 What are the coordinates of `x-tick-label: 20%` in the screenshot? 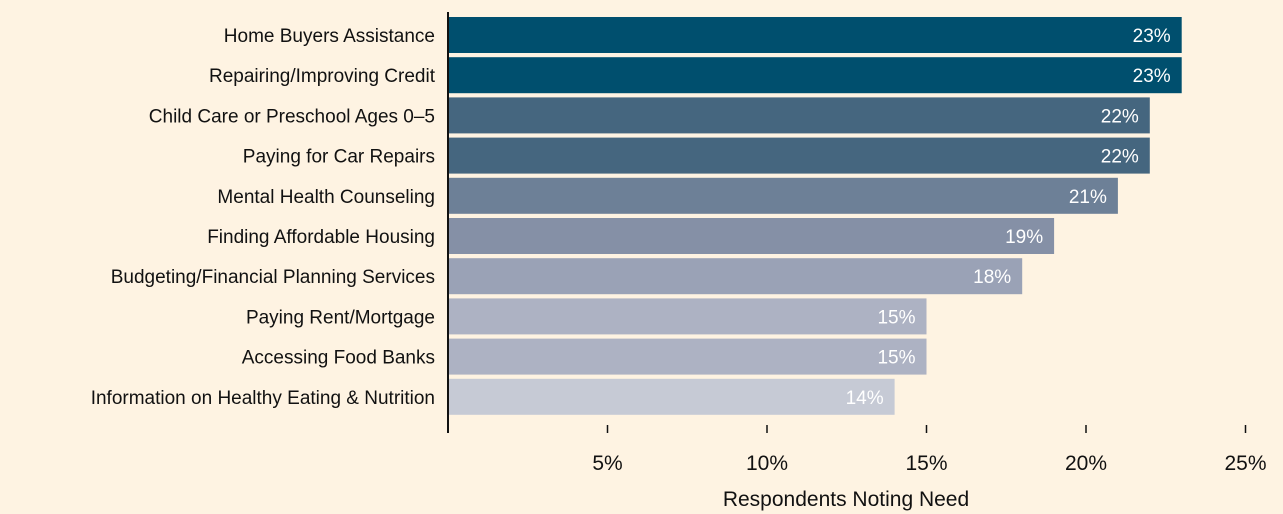 It's located at (1086, 463).